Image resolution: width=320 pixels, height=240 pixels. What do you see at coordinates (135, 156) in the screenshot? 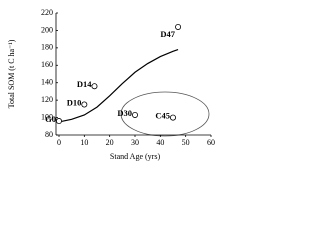
I see `x-axis-label: Stand Age (yrs)` at bounding box center [135, 156].